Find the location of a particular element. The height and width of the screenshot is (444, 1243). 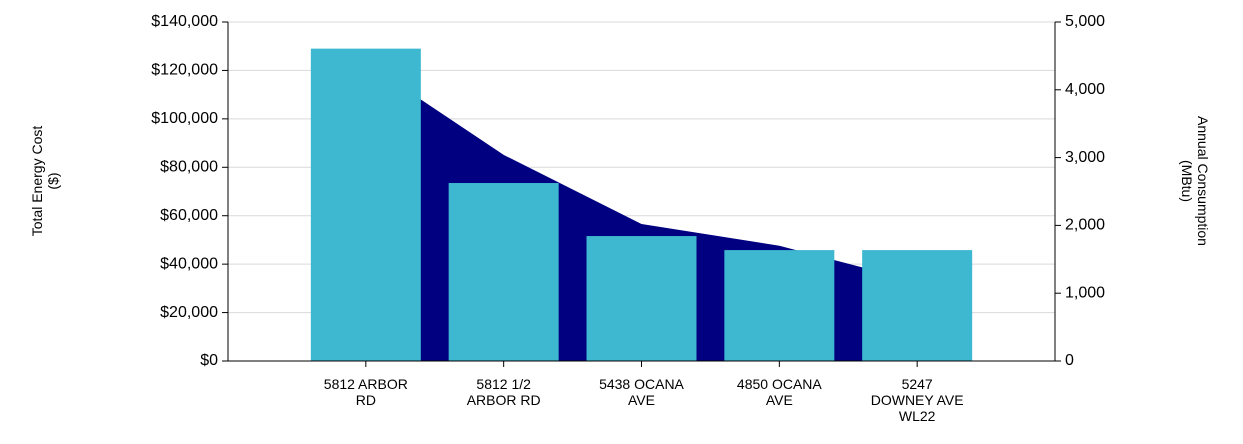

x-tick-label: 5812 ARBOR RD is located at coordinates (365, 392).